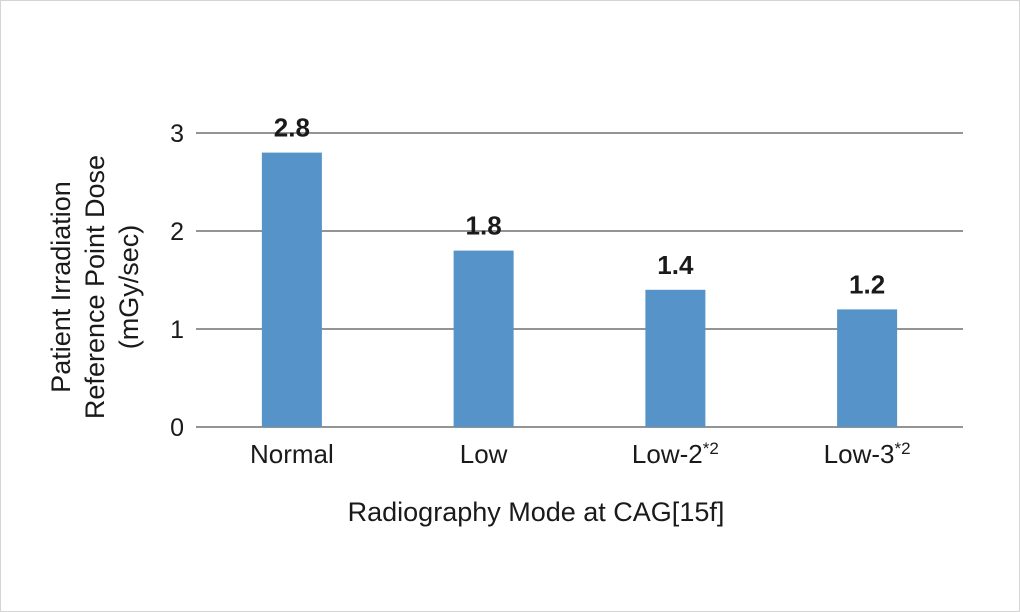 The image size is (1020, 612). What do you see at coordinates (292, 454) in the screenshot?
I see `x-category-label: Normal` at bounding box center [292, 454].